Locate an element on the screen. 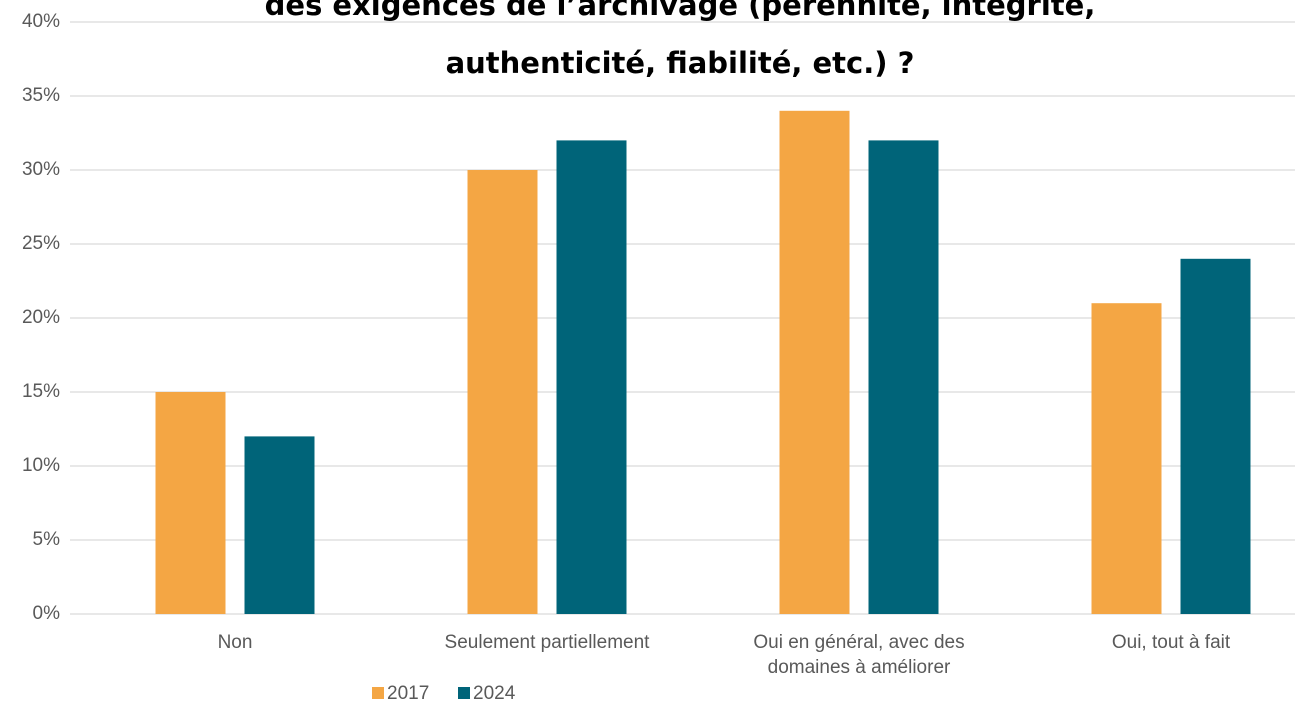 The image size is (1311, 704). y-tick-label: 15% is located at coordinates (41, 391).